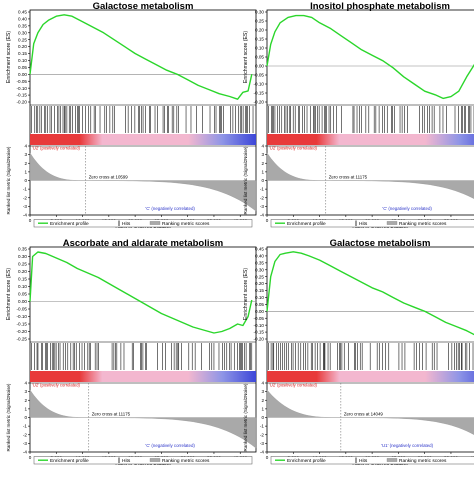  Describe the element at coordinates (25, 171) in the screenshot. I see `metric-tick-label: 1` at that location.